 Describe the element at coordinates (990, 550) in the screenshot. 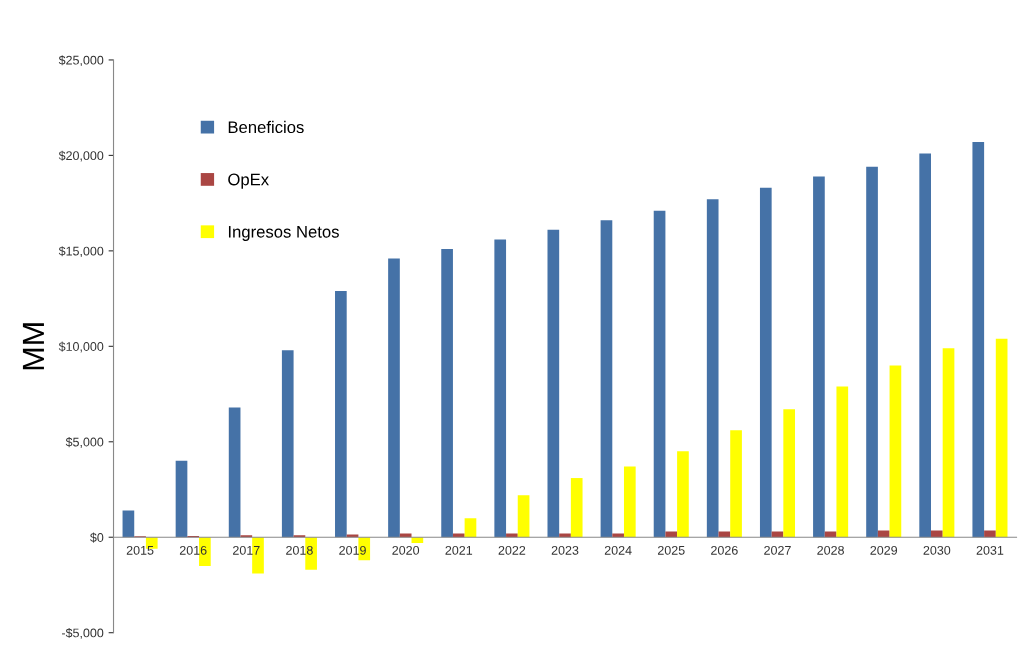

I see `x-tick-label: 2031` at that location.